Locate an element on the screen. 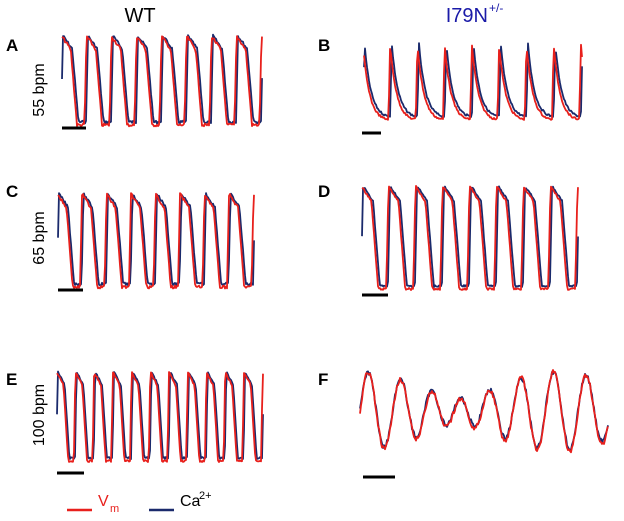 The width and height of the screenshot is (624, 521). column-title: I79N is located at coordinates (467, 16).